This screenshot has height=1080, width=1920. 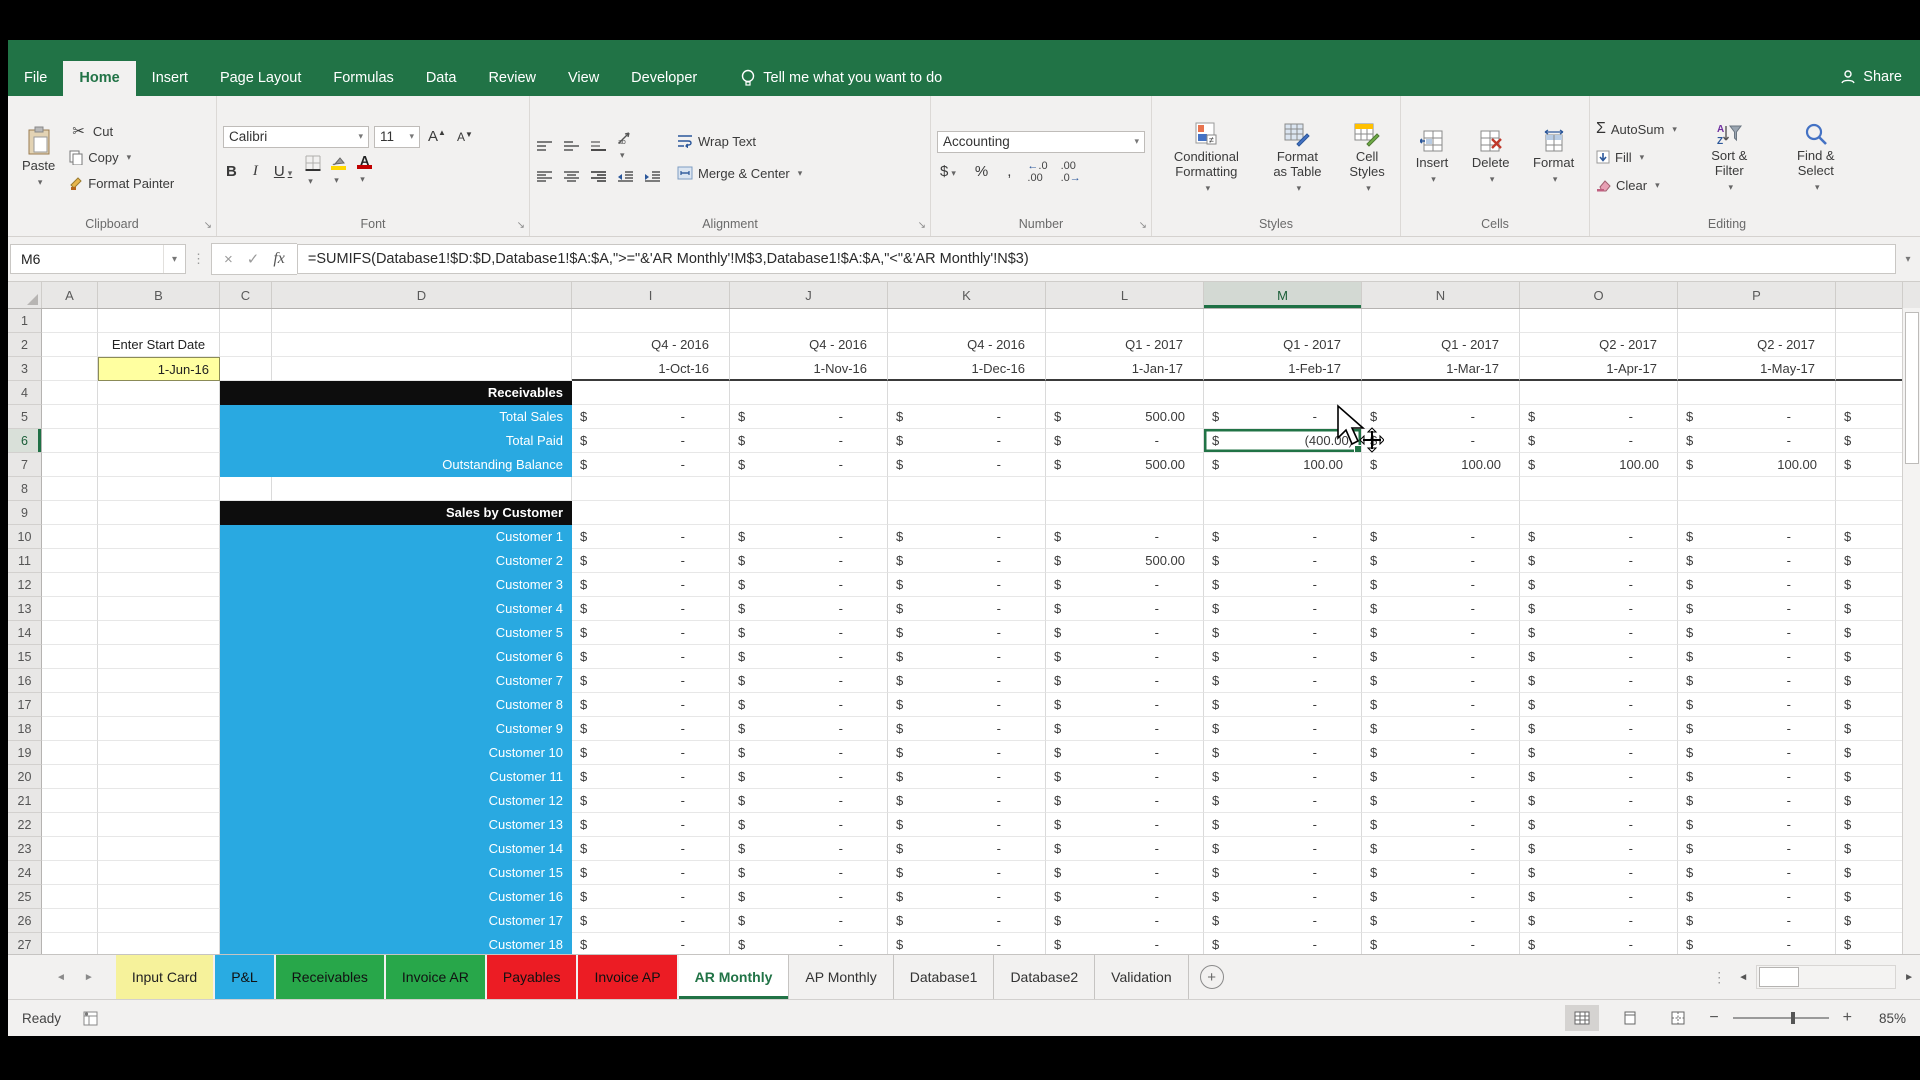 What do you see at coordinates (1599, 369) in the screenshot?
I see `date-cell: 1-Apr-17` at bounding box center [1599, 369].